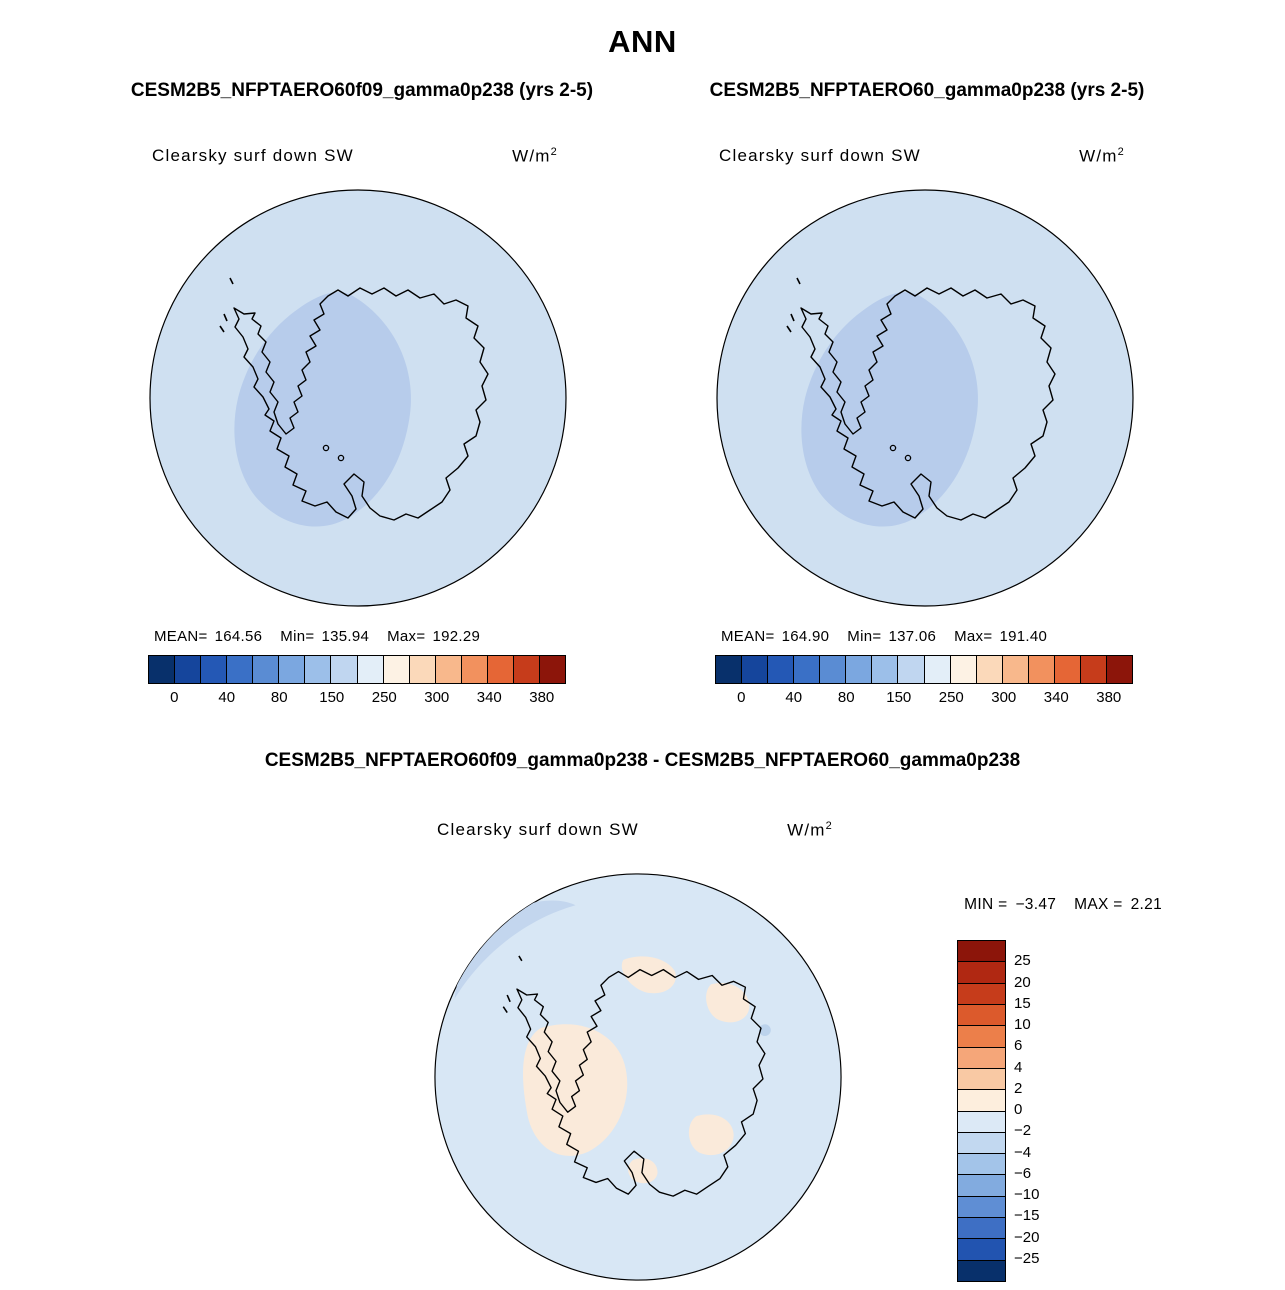 This screenshot has width=1285, height=1290. What do you see at coordinates (238, 636) in the screenshot?
I see `mean-value: 164.56` at bounding box center [238, 636].